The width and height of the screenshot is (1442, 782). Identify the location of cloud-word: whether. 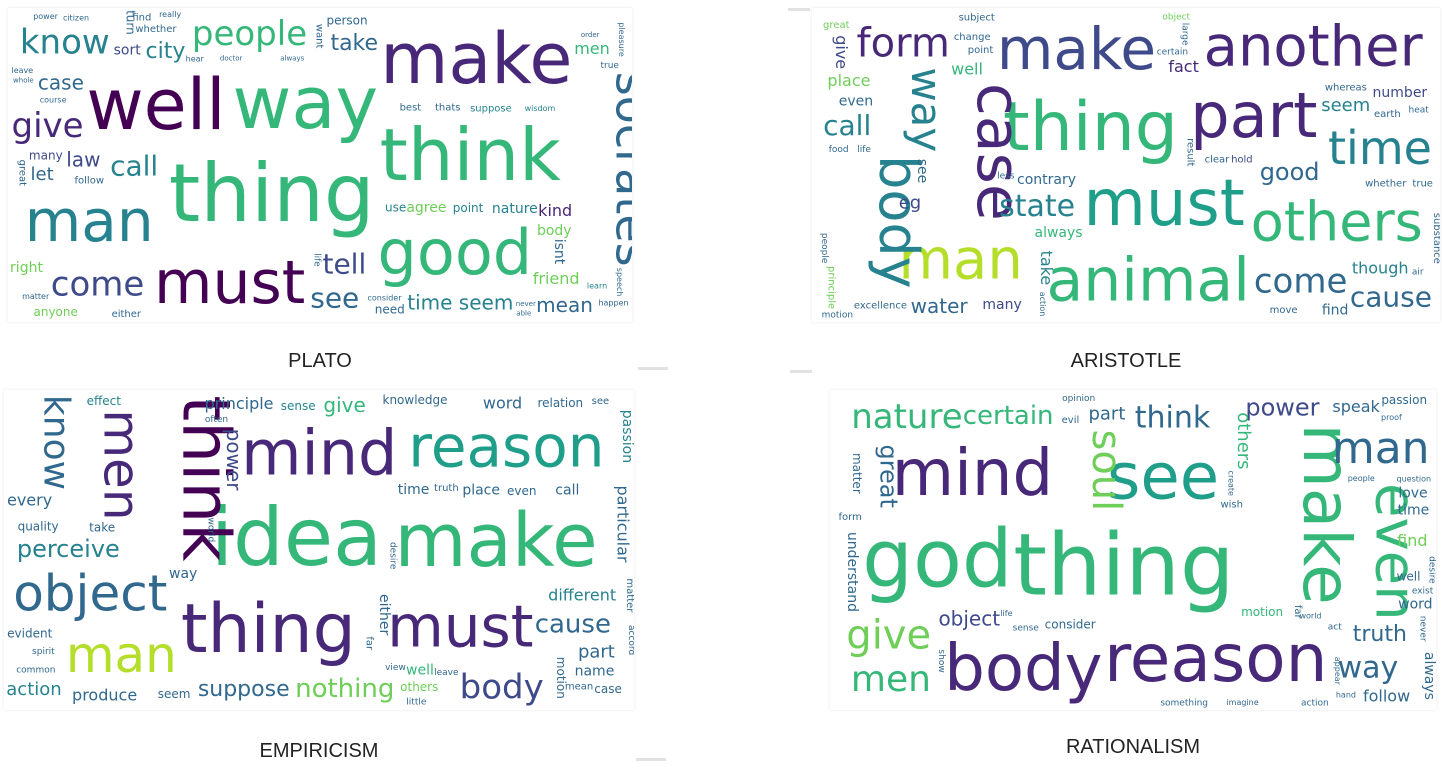
(156, 29).